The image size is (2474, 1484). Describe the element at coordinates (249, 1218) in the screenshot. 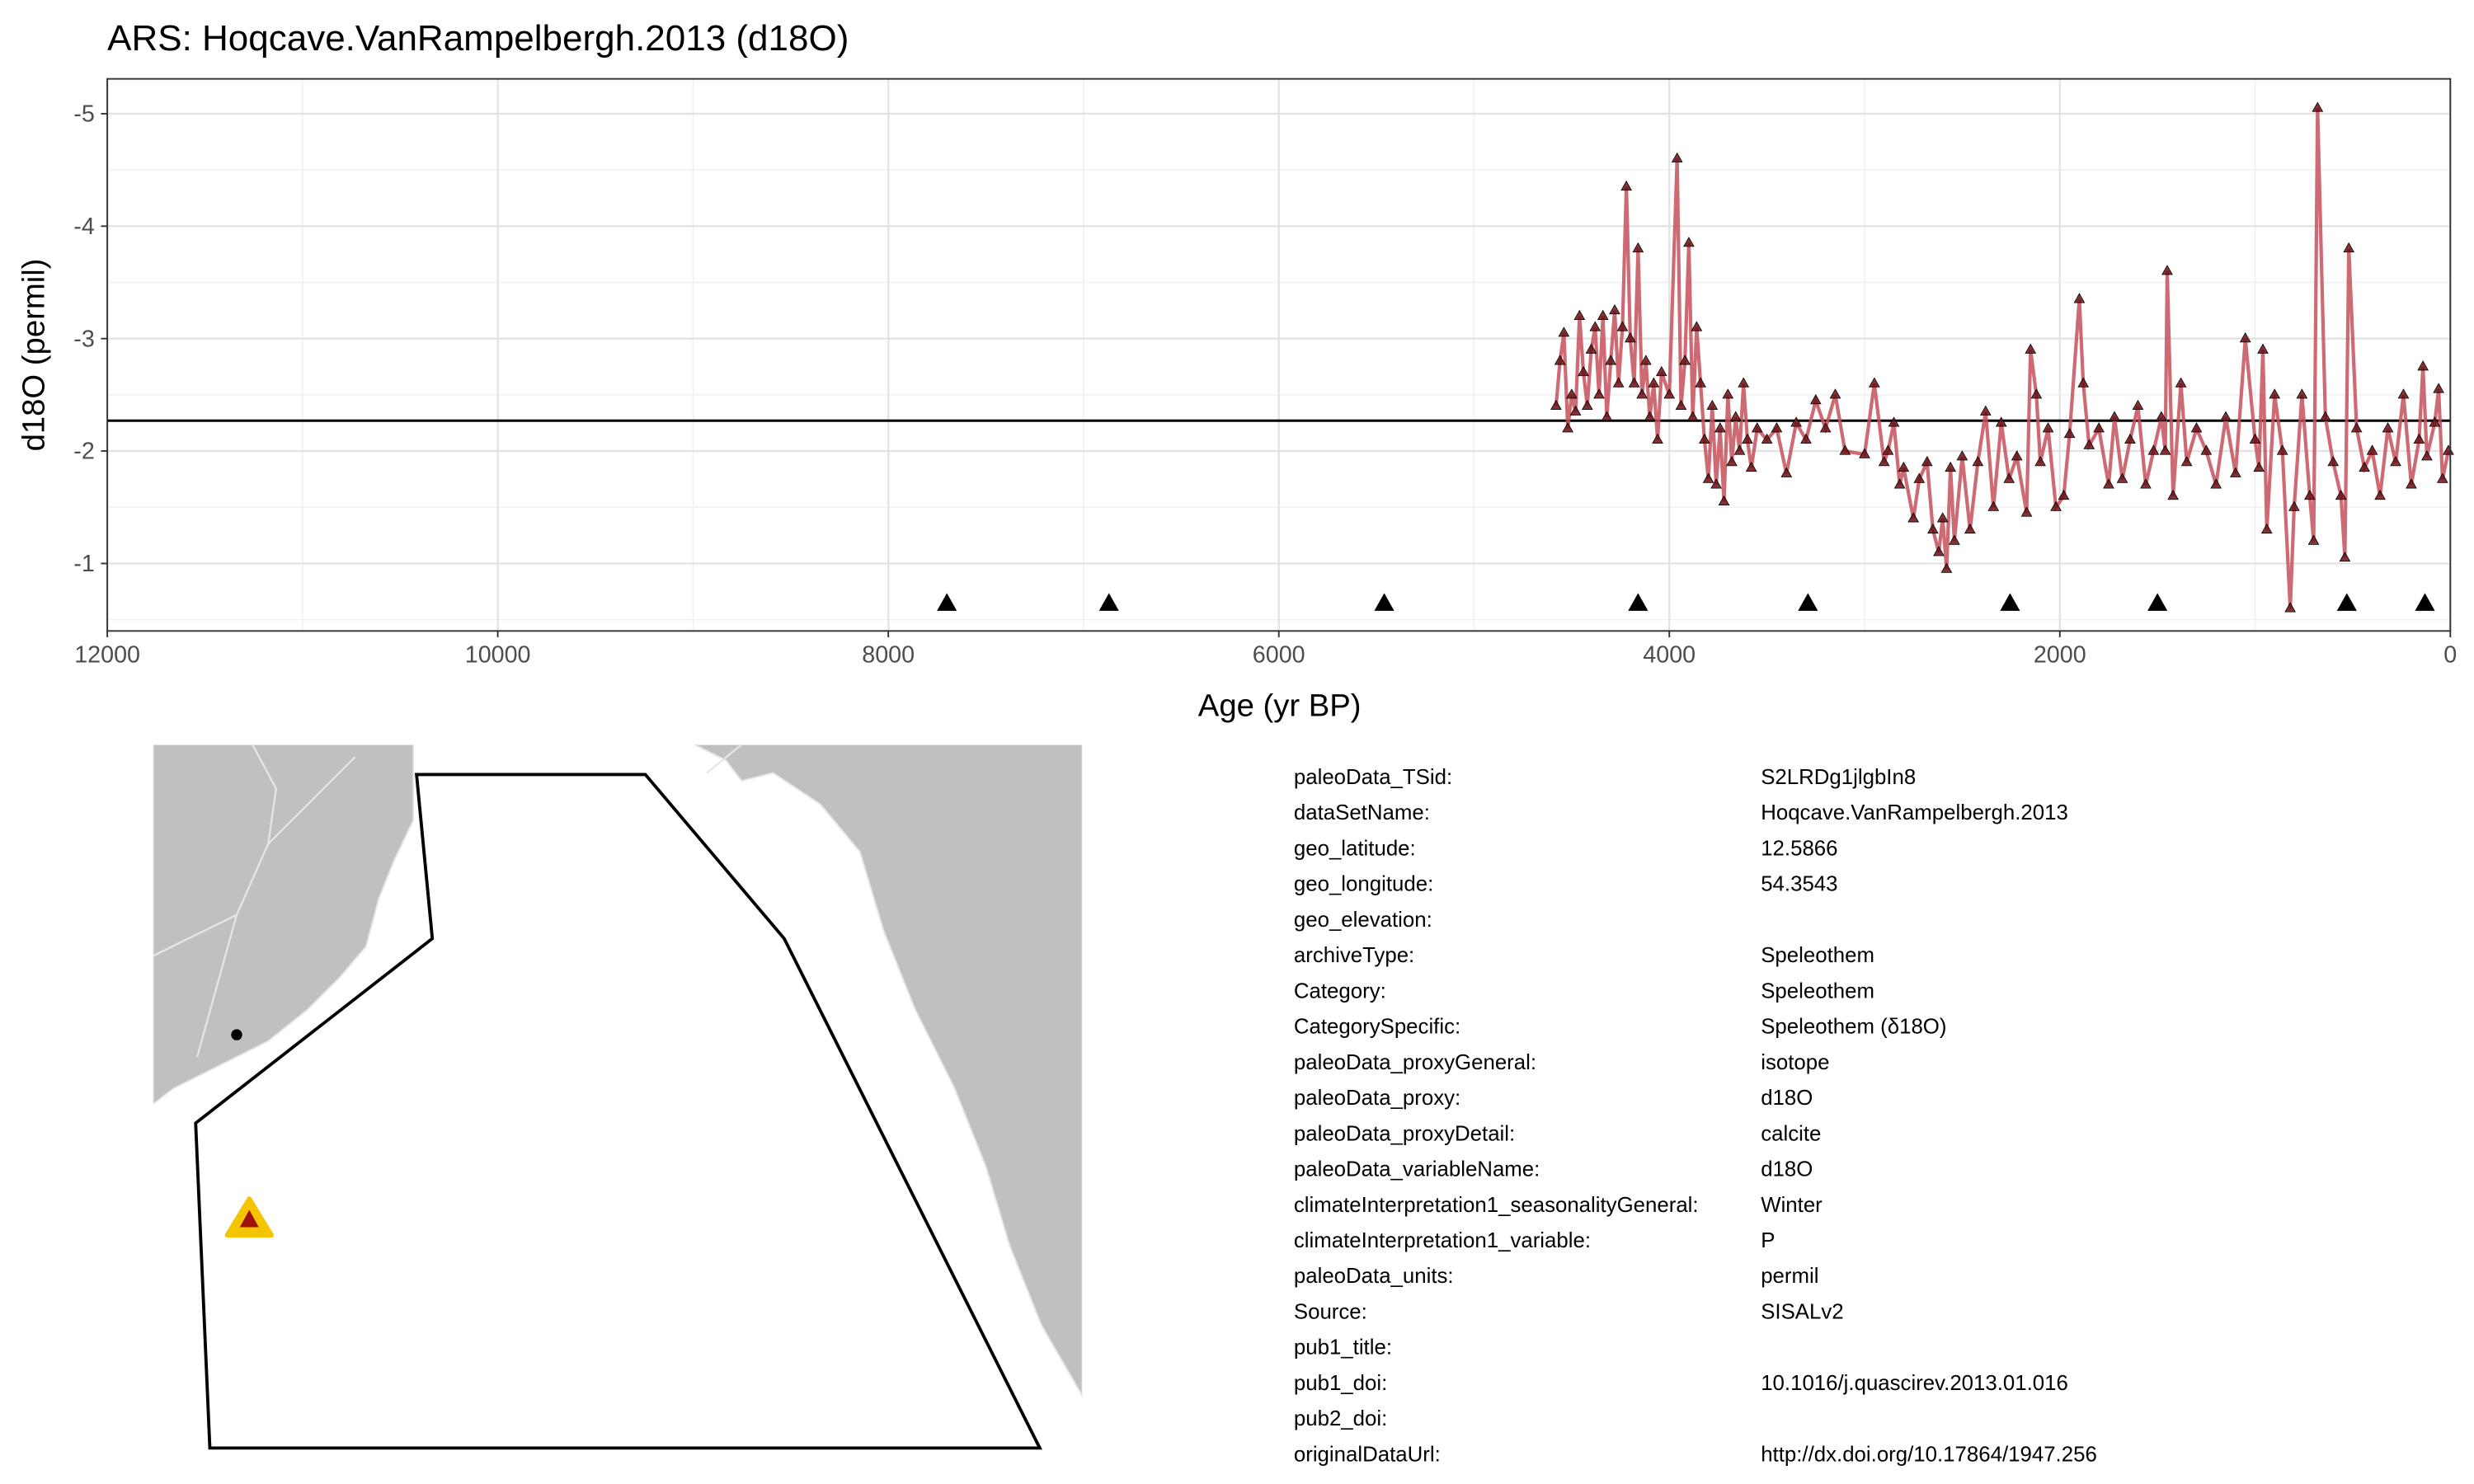

I see `site-marker-inner` at that location.